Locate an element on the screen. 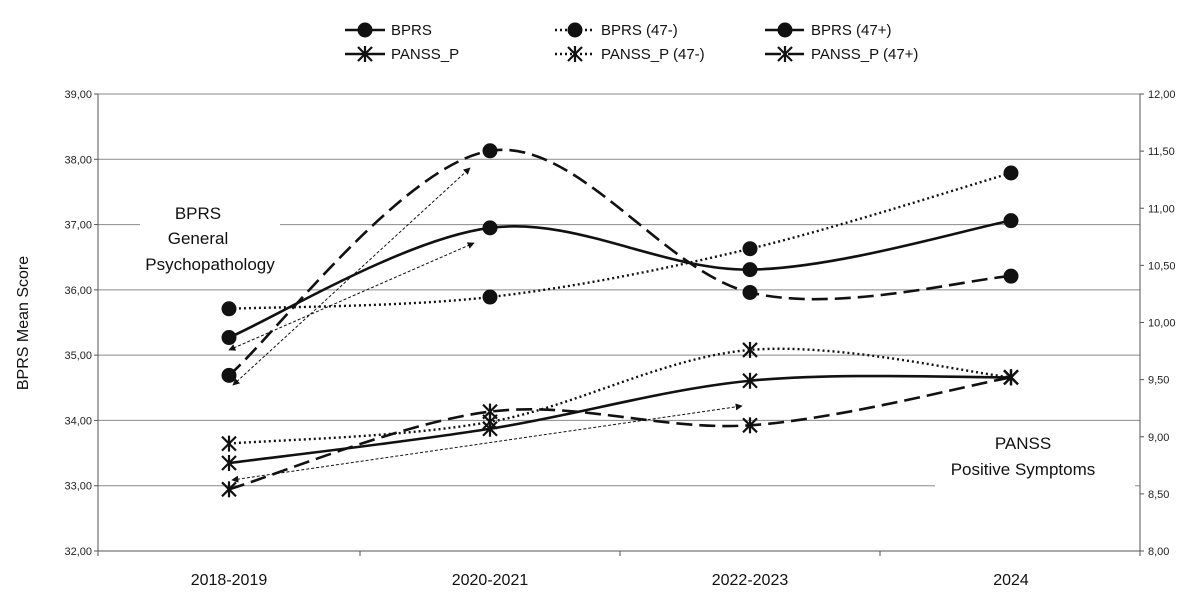 This screenshot has width=1200, height=599. right-tick-label: 8,50 is located at coordinates (1158, 495).